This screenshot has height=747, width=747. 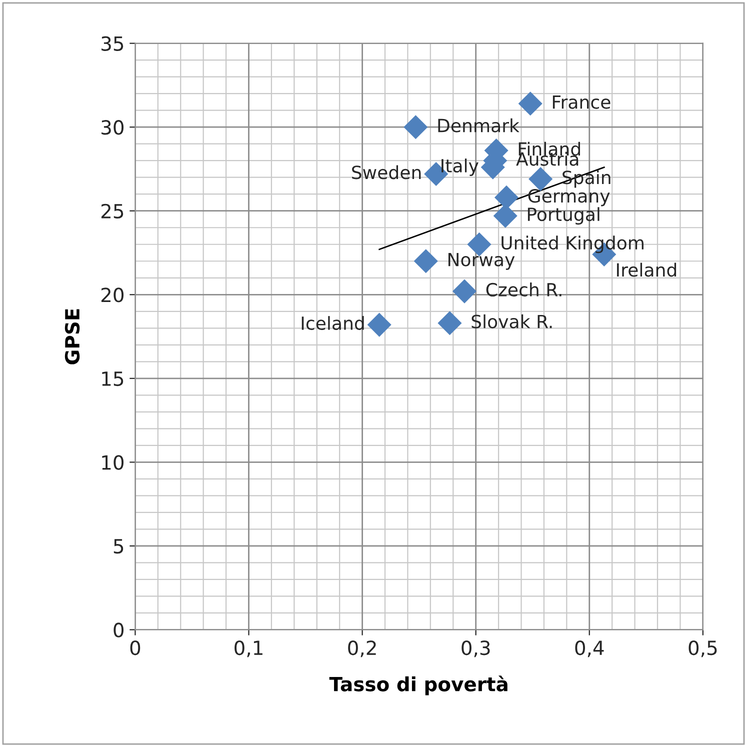 I want to click on x-tick-label: 0,2, so click(x=362, y=649).